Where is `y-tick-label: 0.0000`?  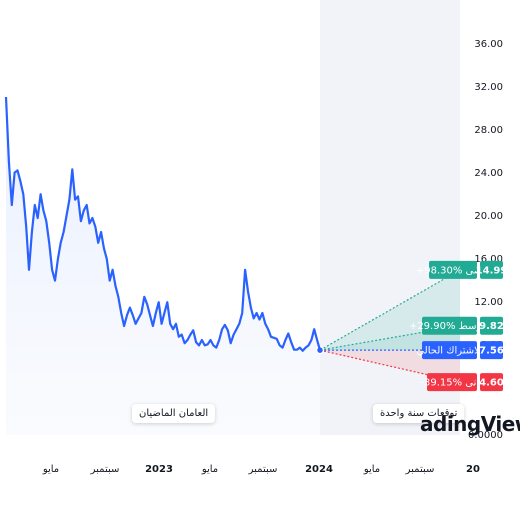
y-tick-label: 0.0000 is located at coordinates (485, 435).